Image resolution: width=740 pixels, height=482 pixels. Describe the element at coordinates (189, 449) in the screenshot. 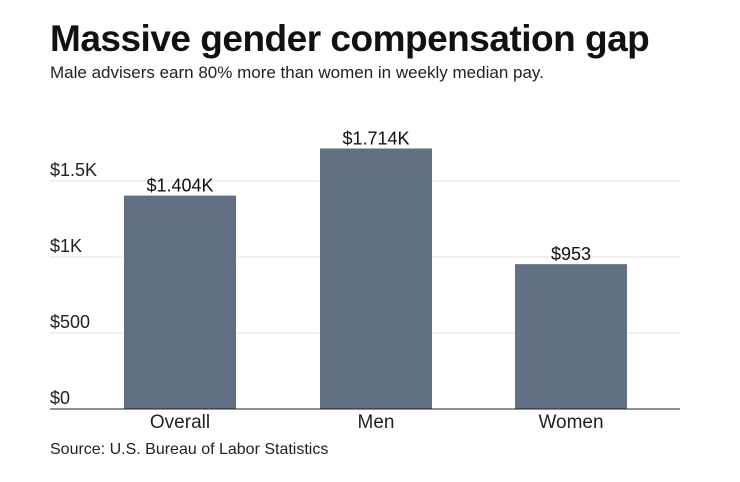

I see `source-note: Source: U.S. Bureau of Labor Statistics` at that location.